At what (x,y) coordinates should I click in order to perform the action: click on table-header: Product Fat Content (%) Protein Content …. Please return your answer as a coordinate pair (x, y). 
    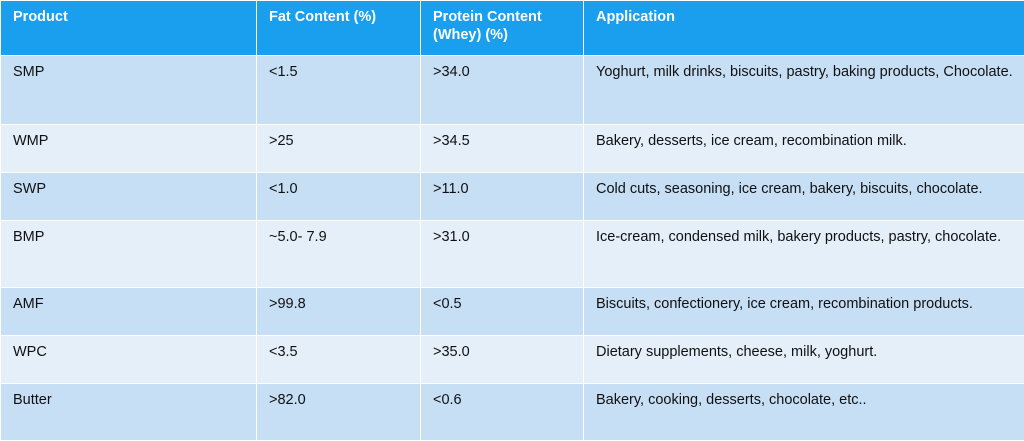
    Looking at the image, I should click on (512, 28).